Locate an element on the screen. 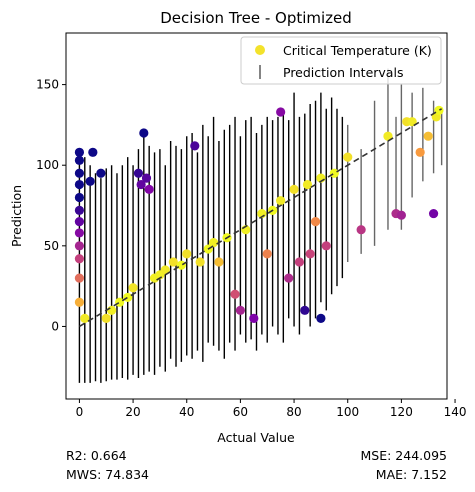 This screenshot has height=492, width=475. x-tick-label: 80 is located at coordinates (293, 412).